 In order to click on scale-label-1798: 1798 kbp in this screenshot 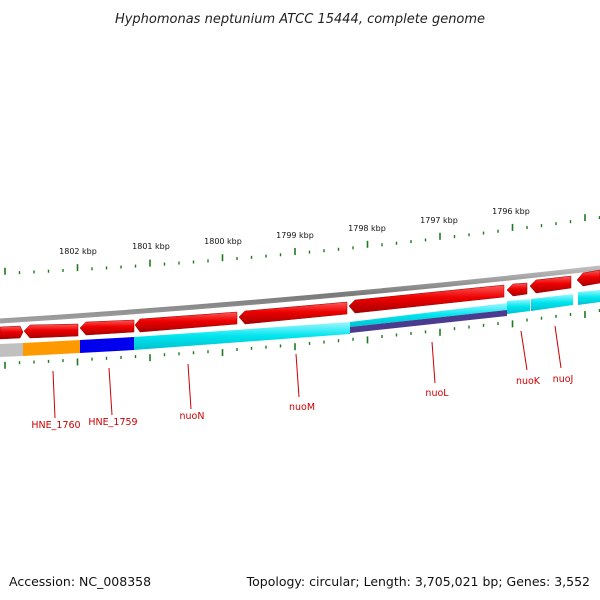, I will do `click(367, 228)`.